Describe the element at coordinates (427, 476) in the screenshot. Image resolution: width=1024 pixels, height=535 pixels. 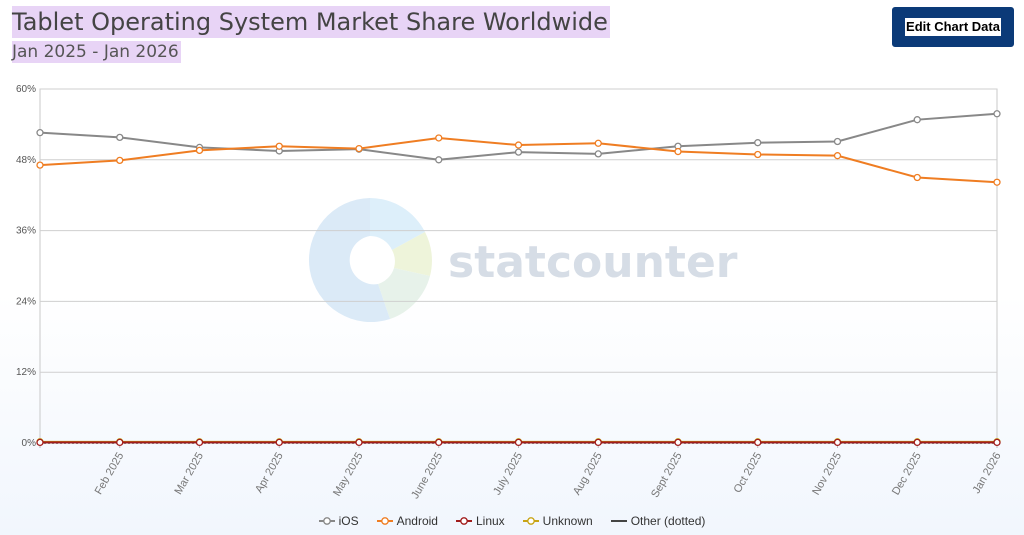
I see `x-tick-label: June 2025` at that location.